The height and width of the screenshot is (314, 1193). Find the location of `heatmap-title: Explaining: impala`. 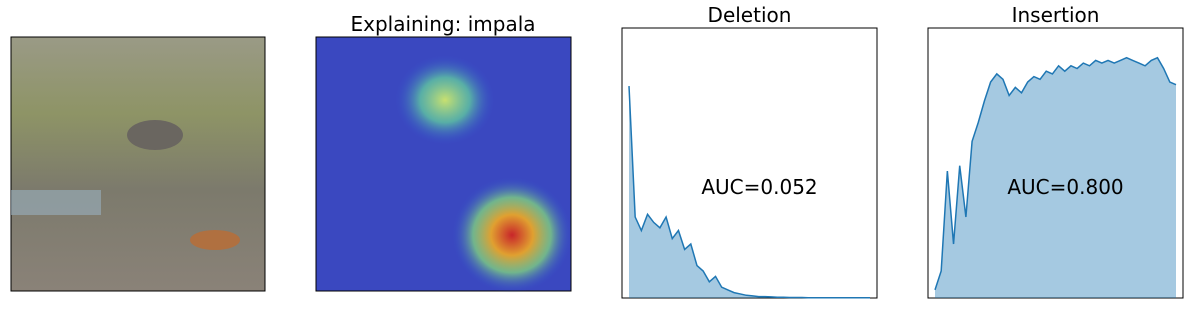

heatmap-title: Explaining: impala is located at coordinates (442, 24).